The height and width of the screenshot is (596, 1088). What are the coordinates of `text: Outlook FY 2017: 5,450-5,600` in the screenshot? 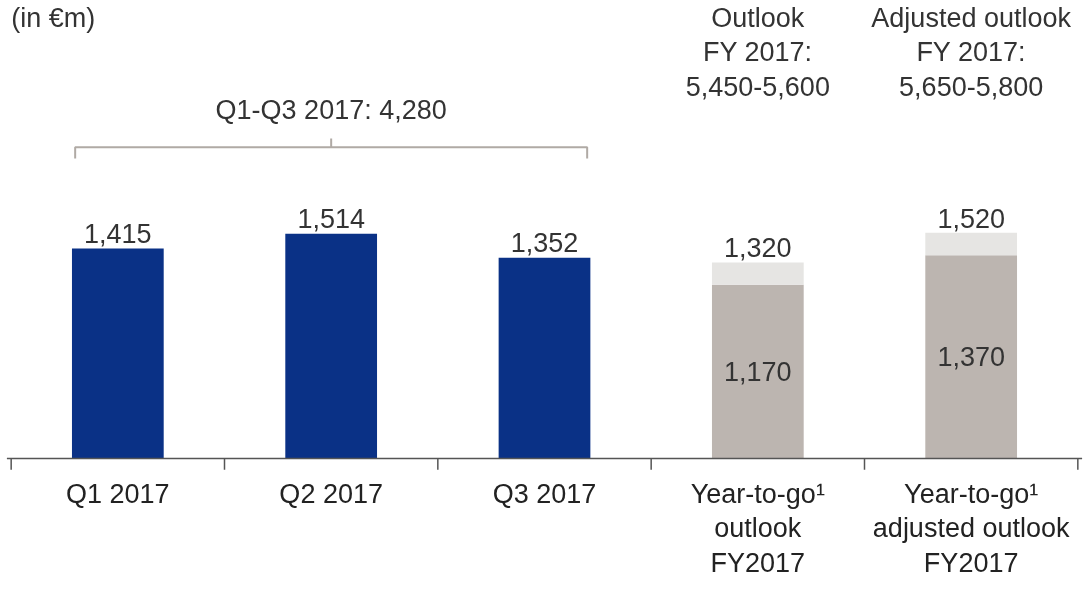 It's located at (757, 52).